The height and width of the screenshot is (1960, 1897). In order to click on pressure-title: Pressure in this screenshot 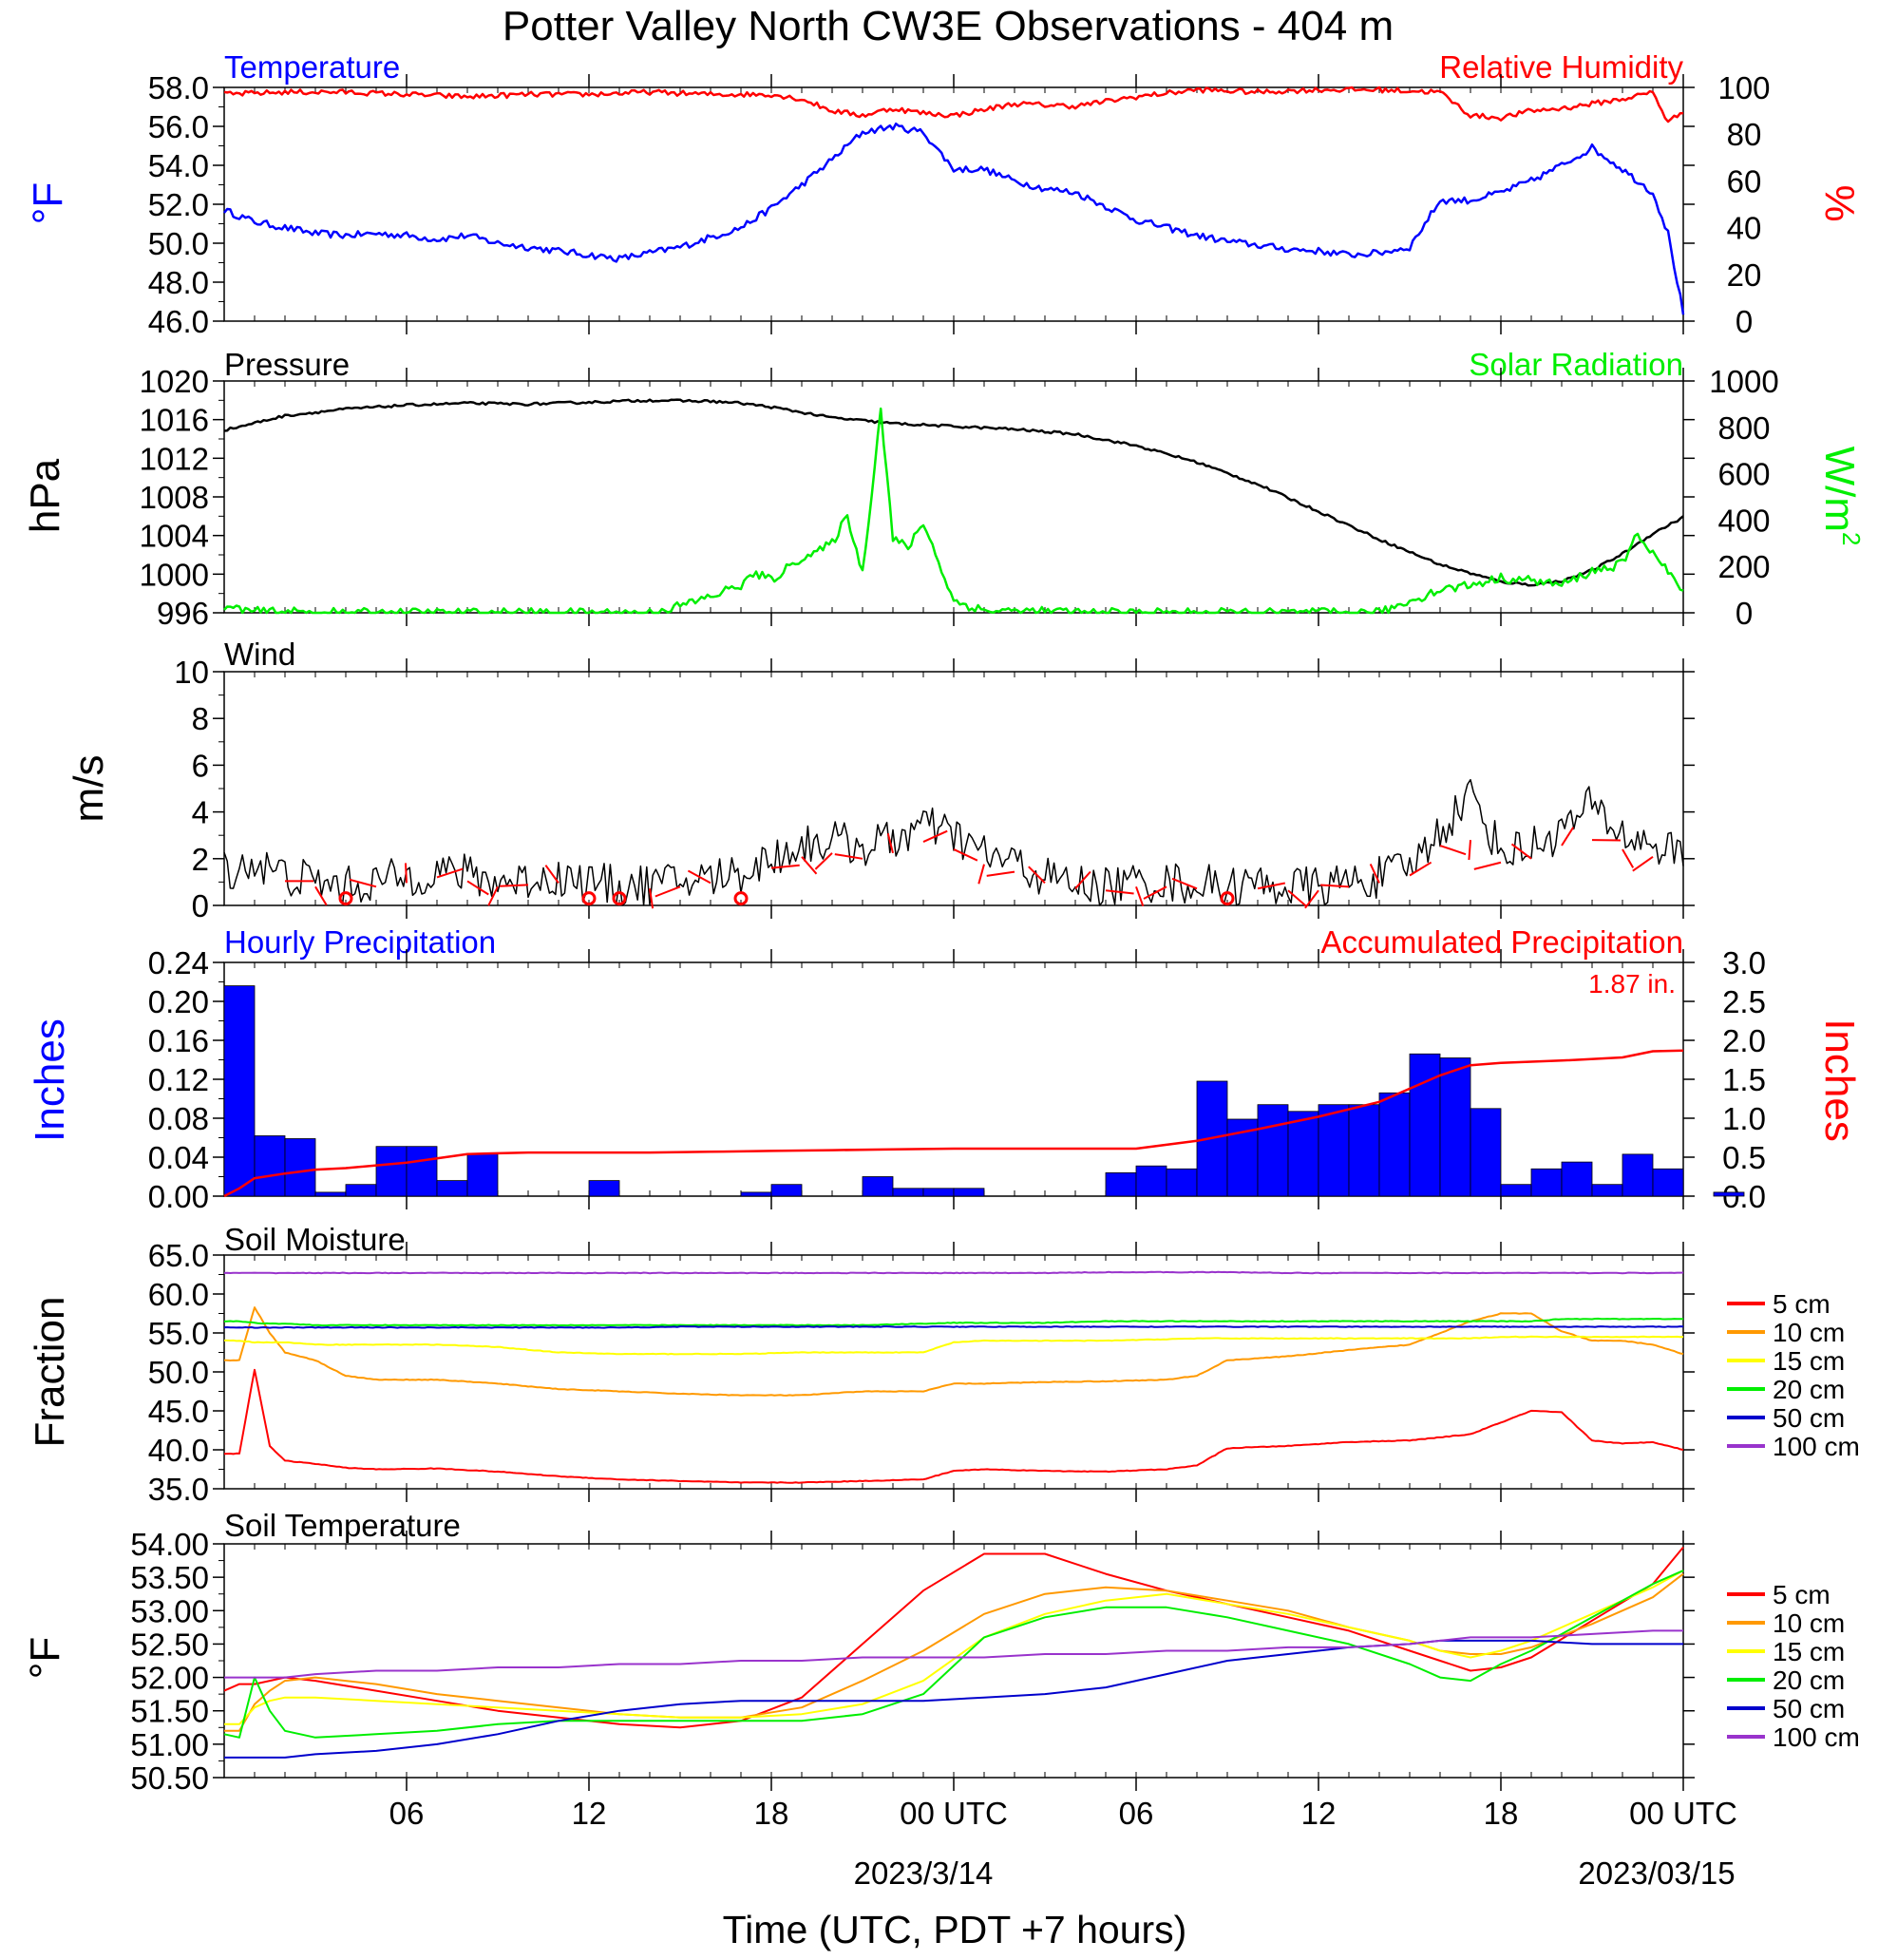, I will do `click(287, 364)`.